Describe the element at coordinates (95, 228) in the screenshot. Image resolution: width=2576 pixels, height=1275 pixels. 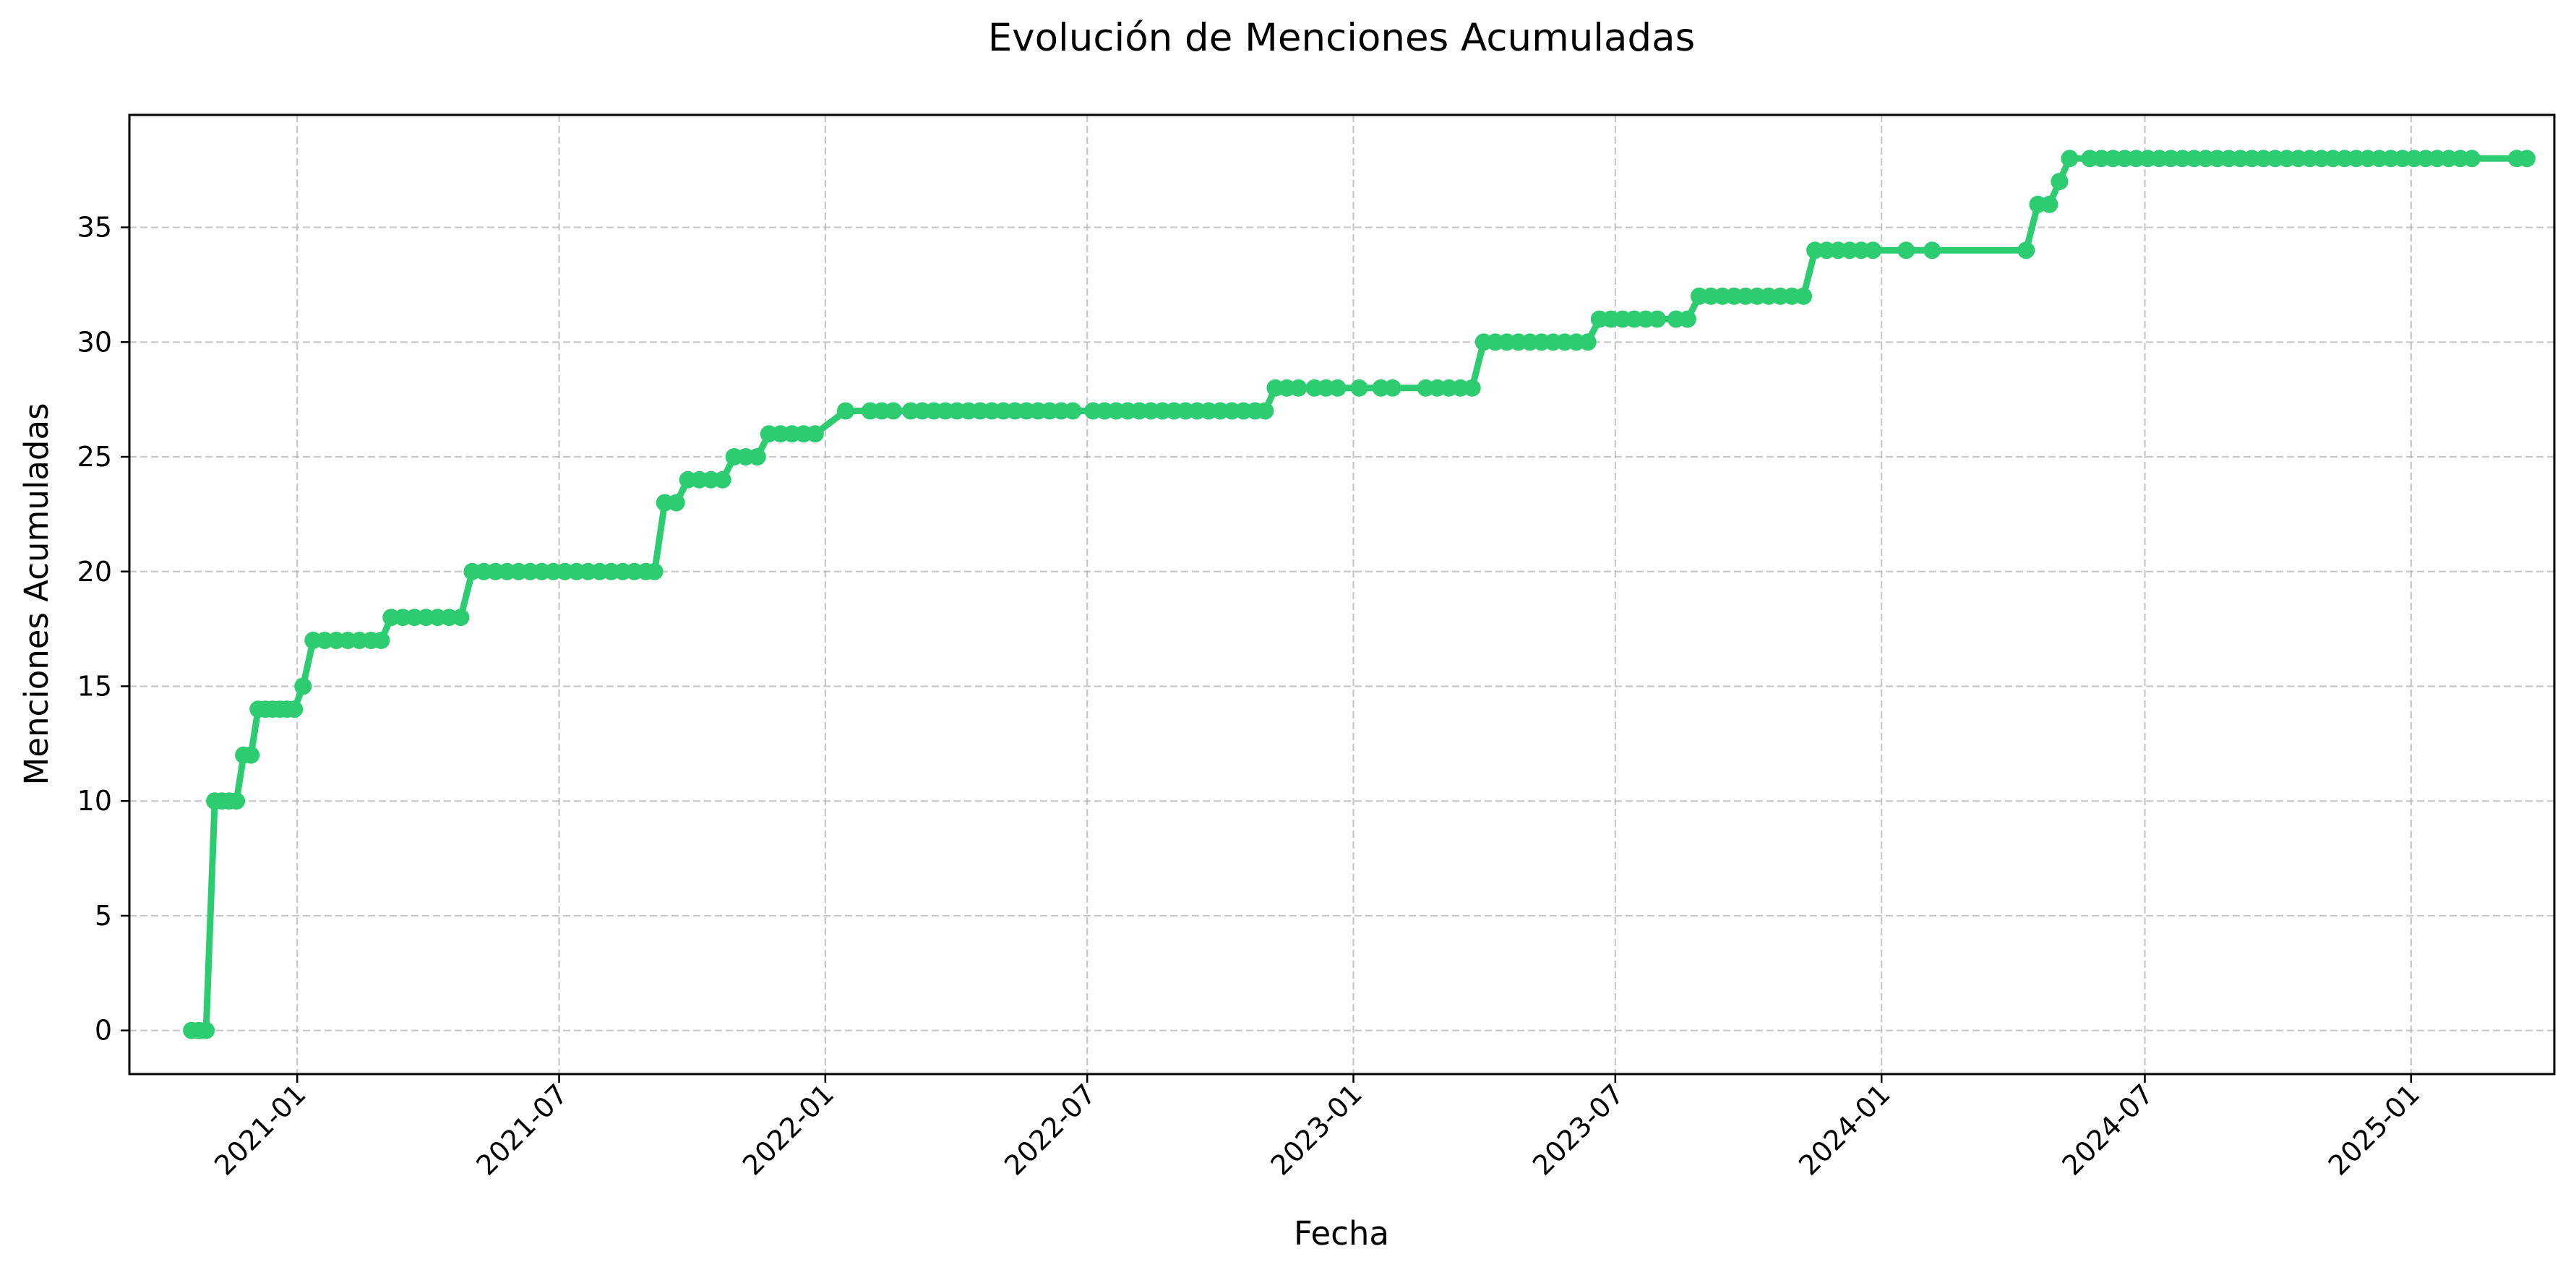
I see `y-tick-label: 35` at that location.